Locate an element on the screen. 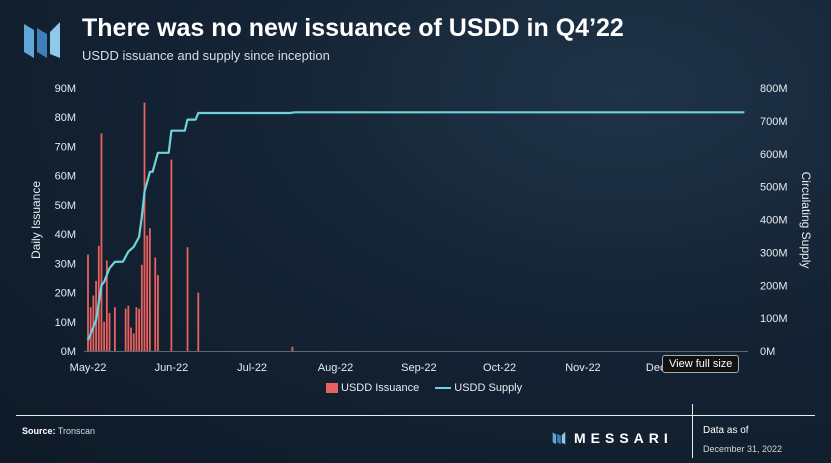 The width and height of the screenshot is (831, 463). y2-tick-label: 700M is located at coordinates (774, 122).